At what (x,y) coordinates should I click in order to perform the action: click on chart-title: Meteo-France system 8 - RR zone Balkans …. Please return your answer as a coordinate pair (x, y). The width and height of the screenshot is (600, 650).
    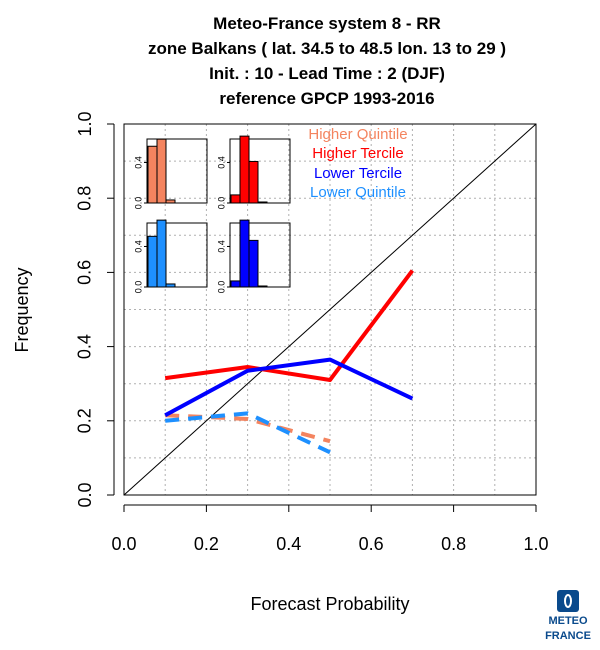
    Looking at the image, I should click on (327, 61).